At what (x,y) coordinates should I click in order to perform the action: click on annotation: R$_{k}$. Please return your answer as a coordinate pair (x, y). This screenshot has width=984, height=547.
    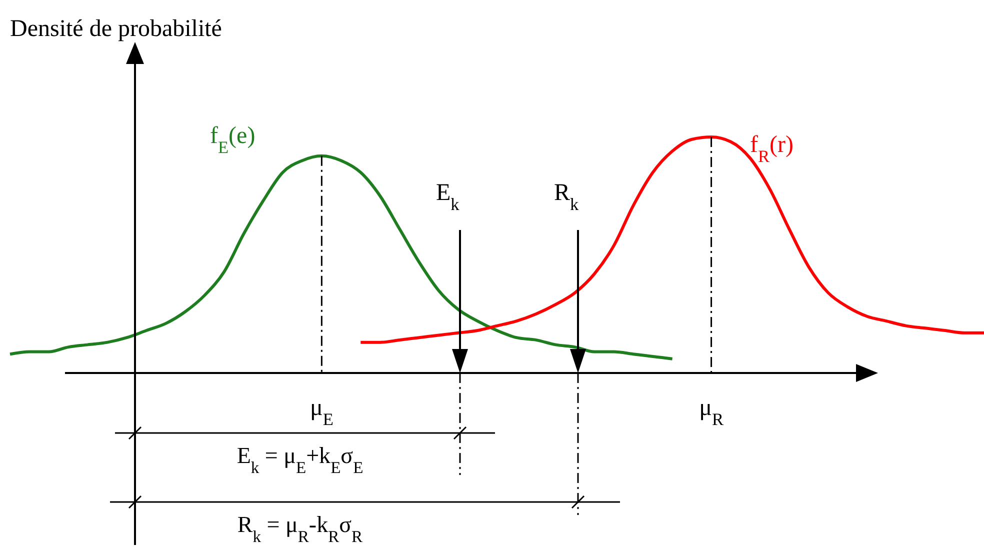
    Looking at the image, I should click on (567, 197).